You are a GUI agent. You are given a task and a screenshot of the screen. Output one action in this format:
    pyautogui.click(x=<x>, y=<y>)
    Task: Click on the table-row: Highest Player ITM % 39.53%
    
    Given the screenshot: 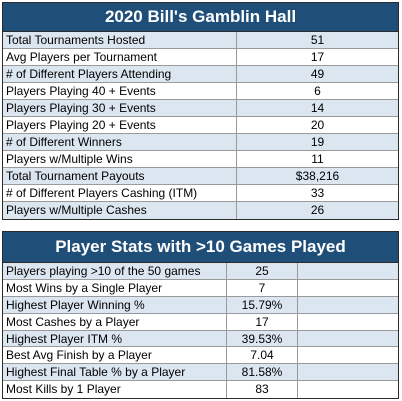 What is the action you would take?
    pyautogui.click(x=200, y=339)
    